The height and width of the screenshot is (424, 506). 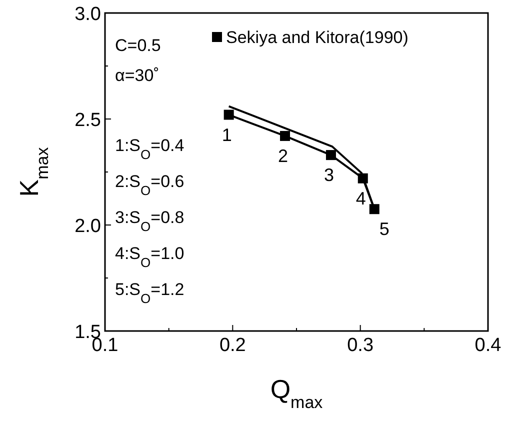 I want to click on annotation: 4:S$_{O}$=1.0, so click(x=149, y=257).